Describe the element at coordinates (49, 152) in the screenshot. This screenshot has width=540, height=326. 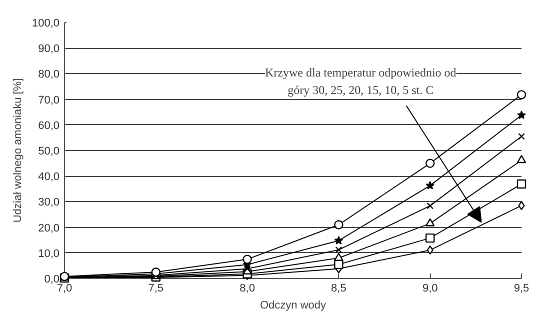
I see `y-tick-label: 50,0` at that location.